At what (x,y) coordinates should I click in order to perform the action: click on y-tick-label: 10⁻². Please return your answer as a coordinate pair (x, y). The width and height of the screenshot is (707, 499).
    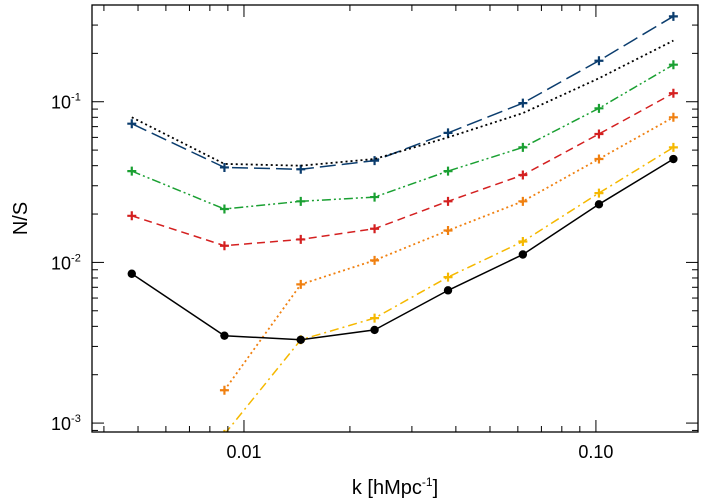
    Looking at the image, I should click on (66, 262).